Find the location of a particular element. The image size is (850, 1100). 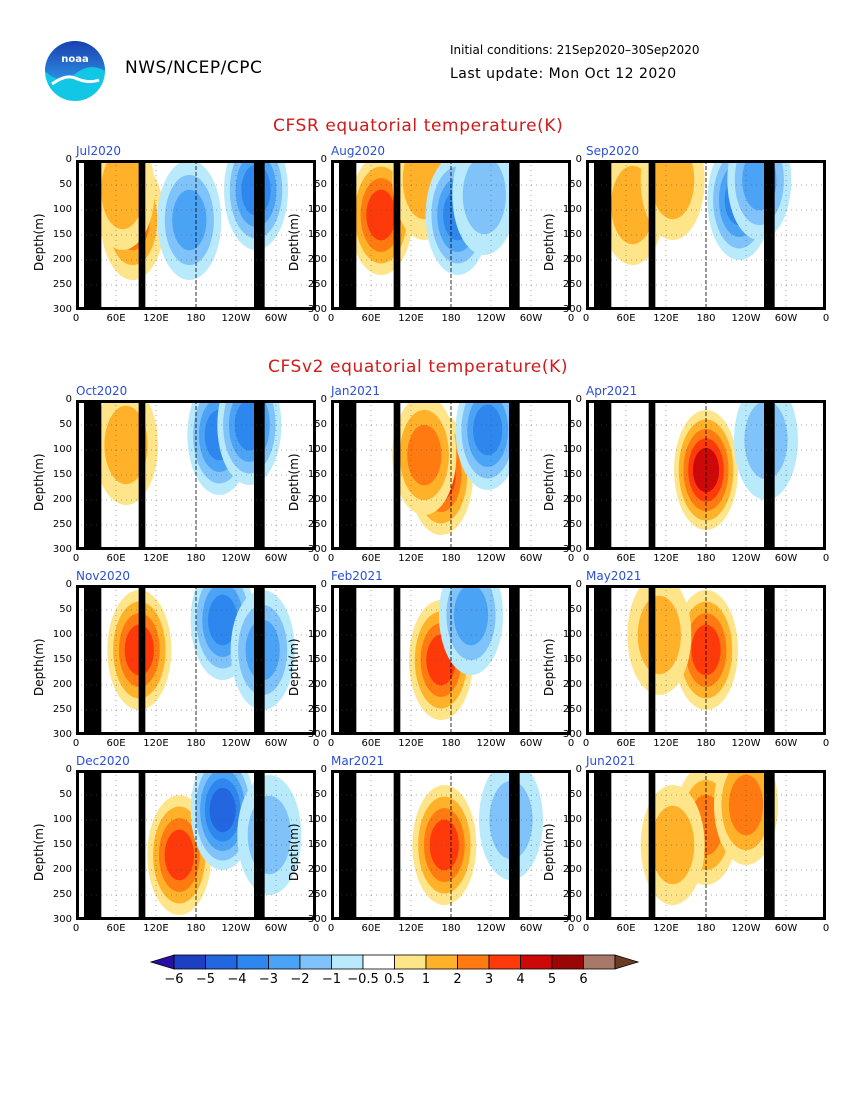

y-tick-label: 50 is located at coordinates (575, 424).